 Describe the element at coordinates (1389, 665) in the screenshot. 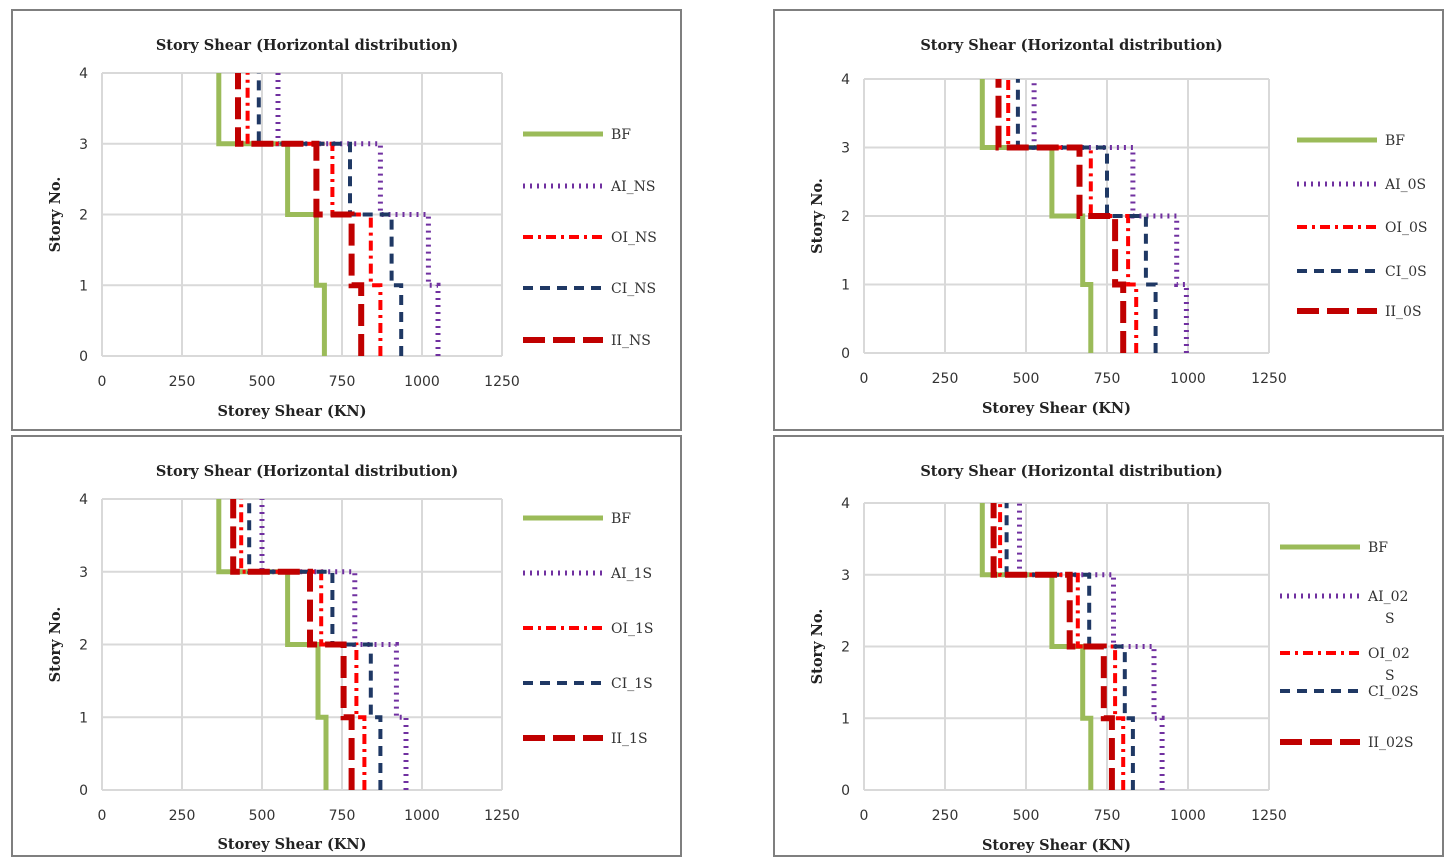

I see `legend-label-oi_02s: OI_02 S` at that location.